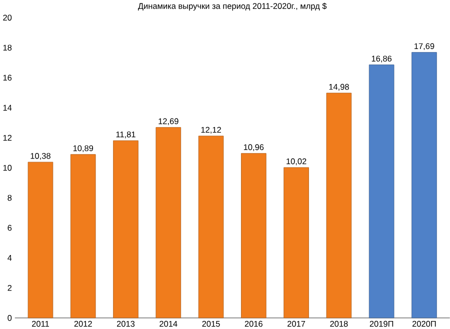 The image size is (450, 329). Describe the element at coordinates (424, 46) in the screenshot. I see `data-label: 17,69` at that location.